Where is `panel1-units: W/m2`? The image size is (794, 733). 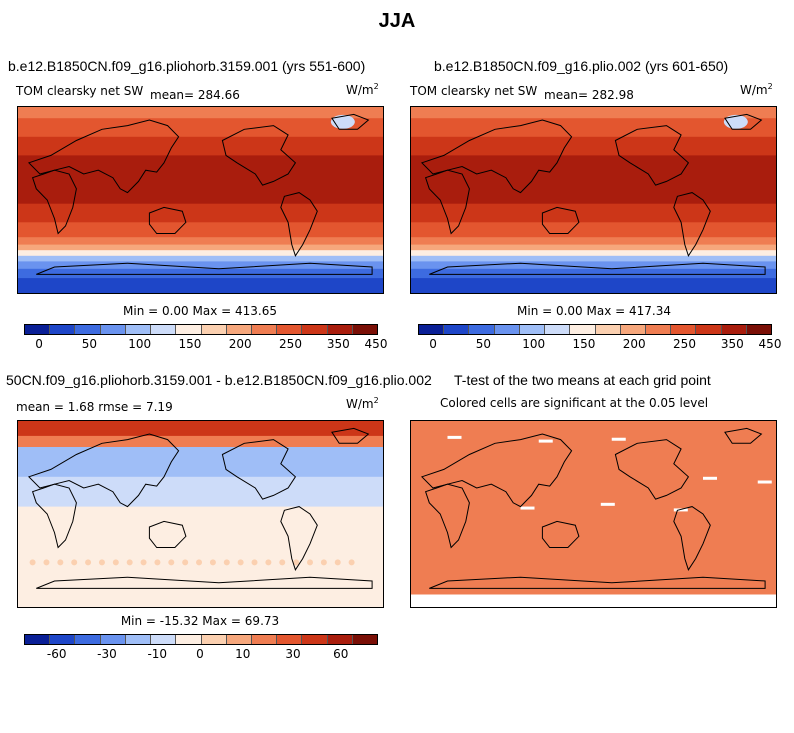 panel1-units: W/m2 is located at coordinates (362, 89).